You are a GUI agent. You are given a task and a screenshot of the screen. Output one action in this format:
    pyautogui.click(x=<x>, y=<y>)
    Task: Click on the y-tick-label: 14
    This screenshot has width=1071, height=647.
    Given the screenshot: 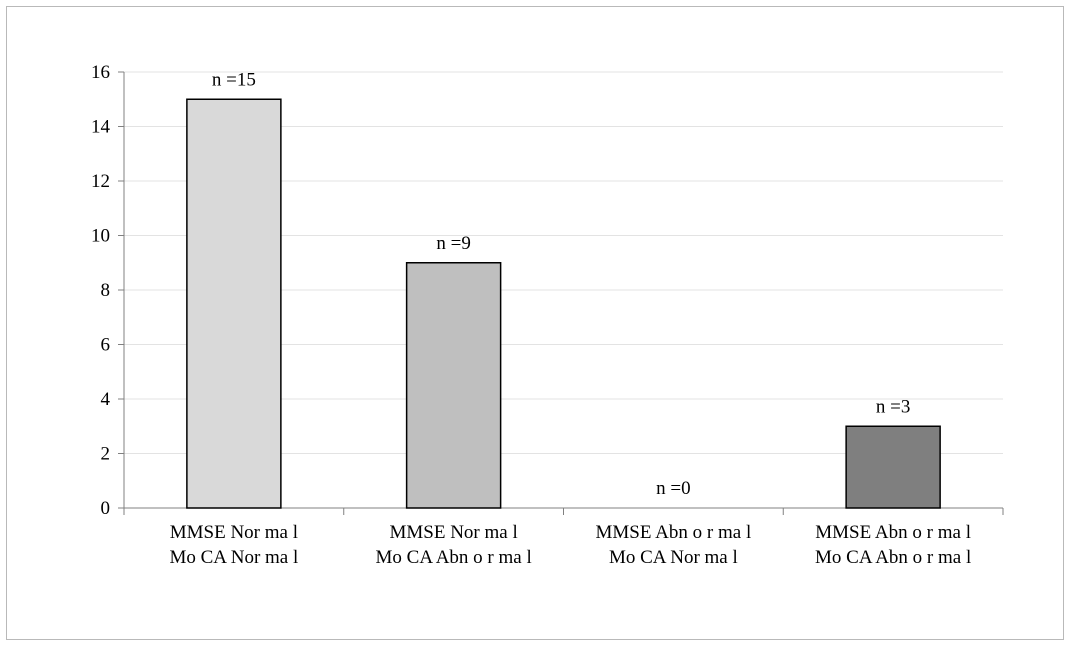 What is the action you would take?
    pyautogui.click(x=101, y=127)
    